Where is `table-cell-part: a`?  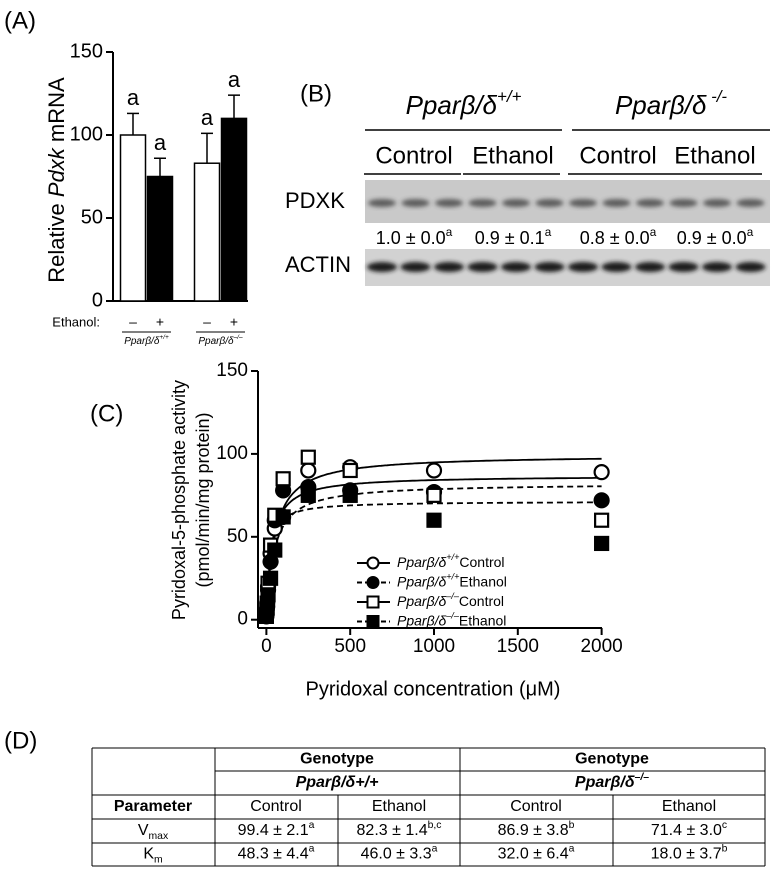 table-cell-part: a is located at coordinates (312, 849).